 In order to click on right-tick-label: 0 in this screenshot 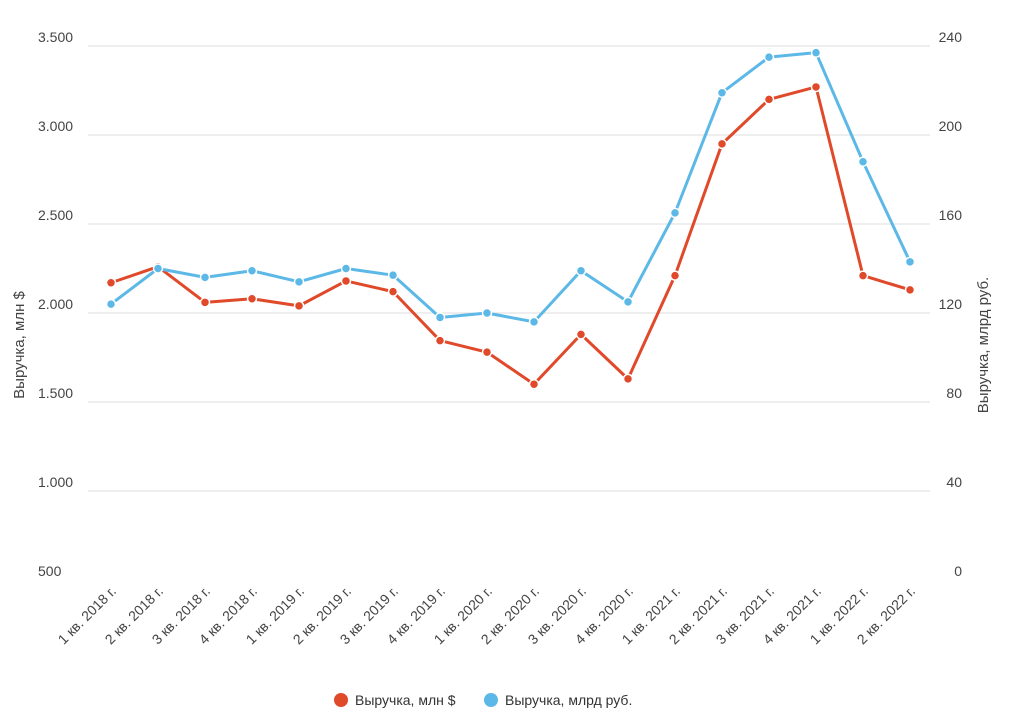, I will do `click(958, 571)`.